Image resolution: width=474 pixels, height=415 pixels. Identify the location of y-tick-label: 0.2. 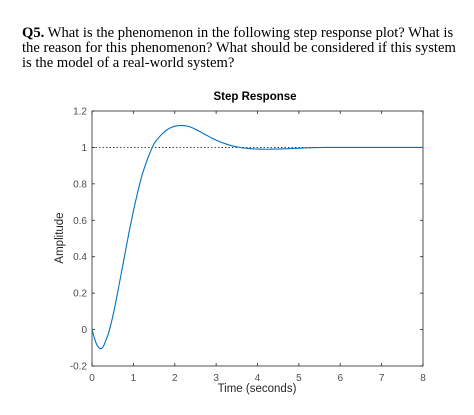
(80, 294).